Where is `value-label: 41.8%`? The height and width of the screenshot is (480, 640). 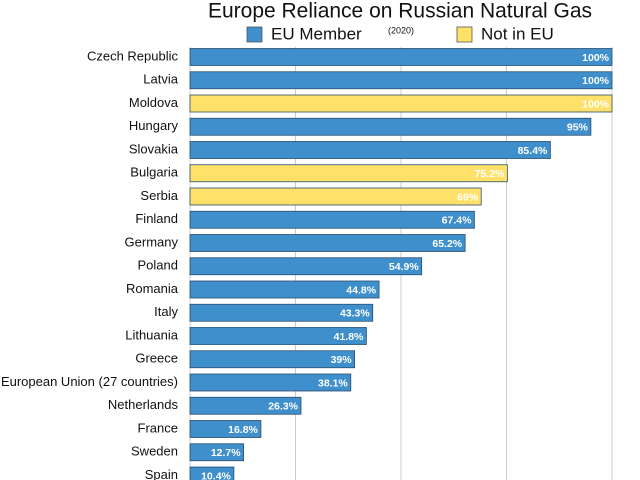
value-label: 41.8% is located at coordinates (349, 337).